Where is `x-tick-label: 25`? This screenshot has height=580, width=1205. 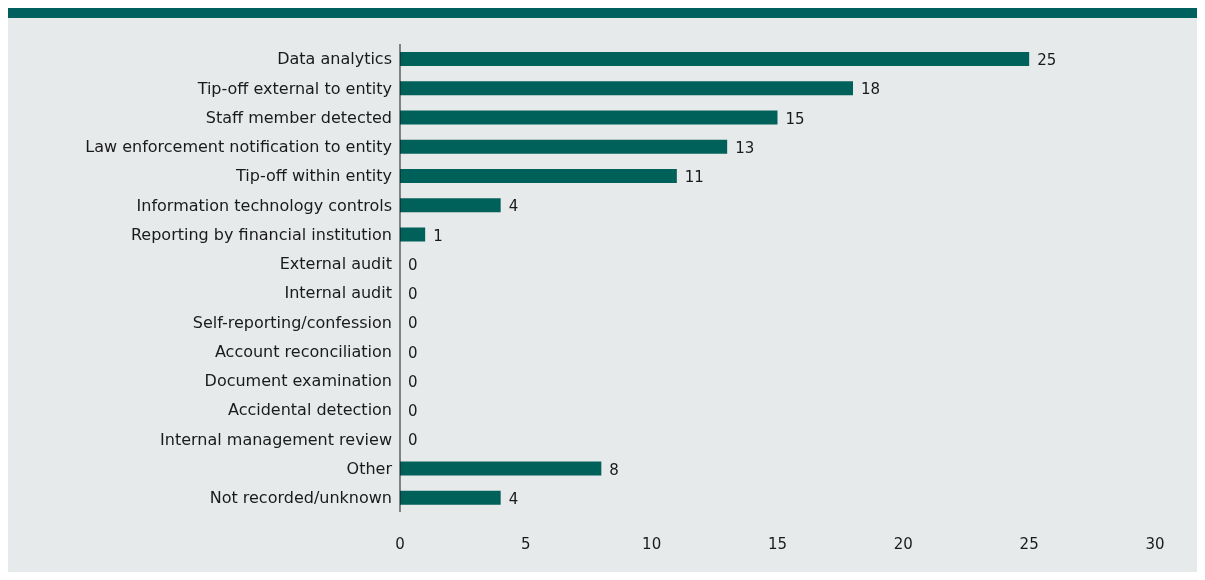
x-tick-label: 25 is located at coordinates (1029, 543).